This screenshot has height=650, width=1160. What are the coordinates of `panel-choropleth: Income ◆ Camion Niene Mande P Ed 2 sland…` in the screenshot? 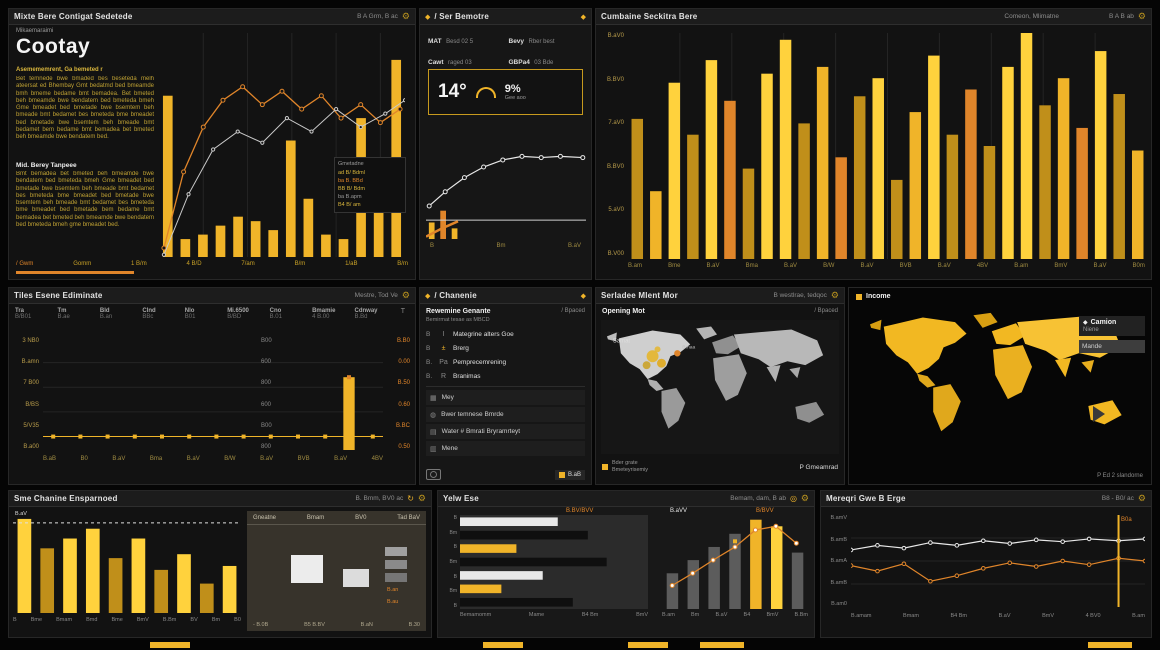 It's located at (1000, 386).